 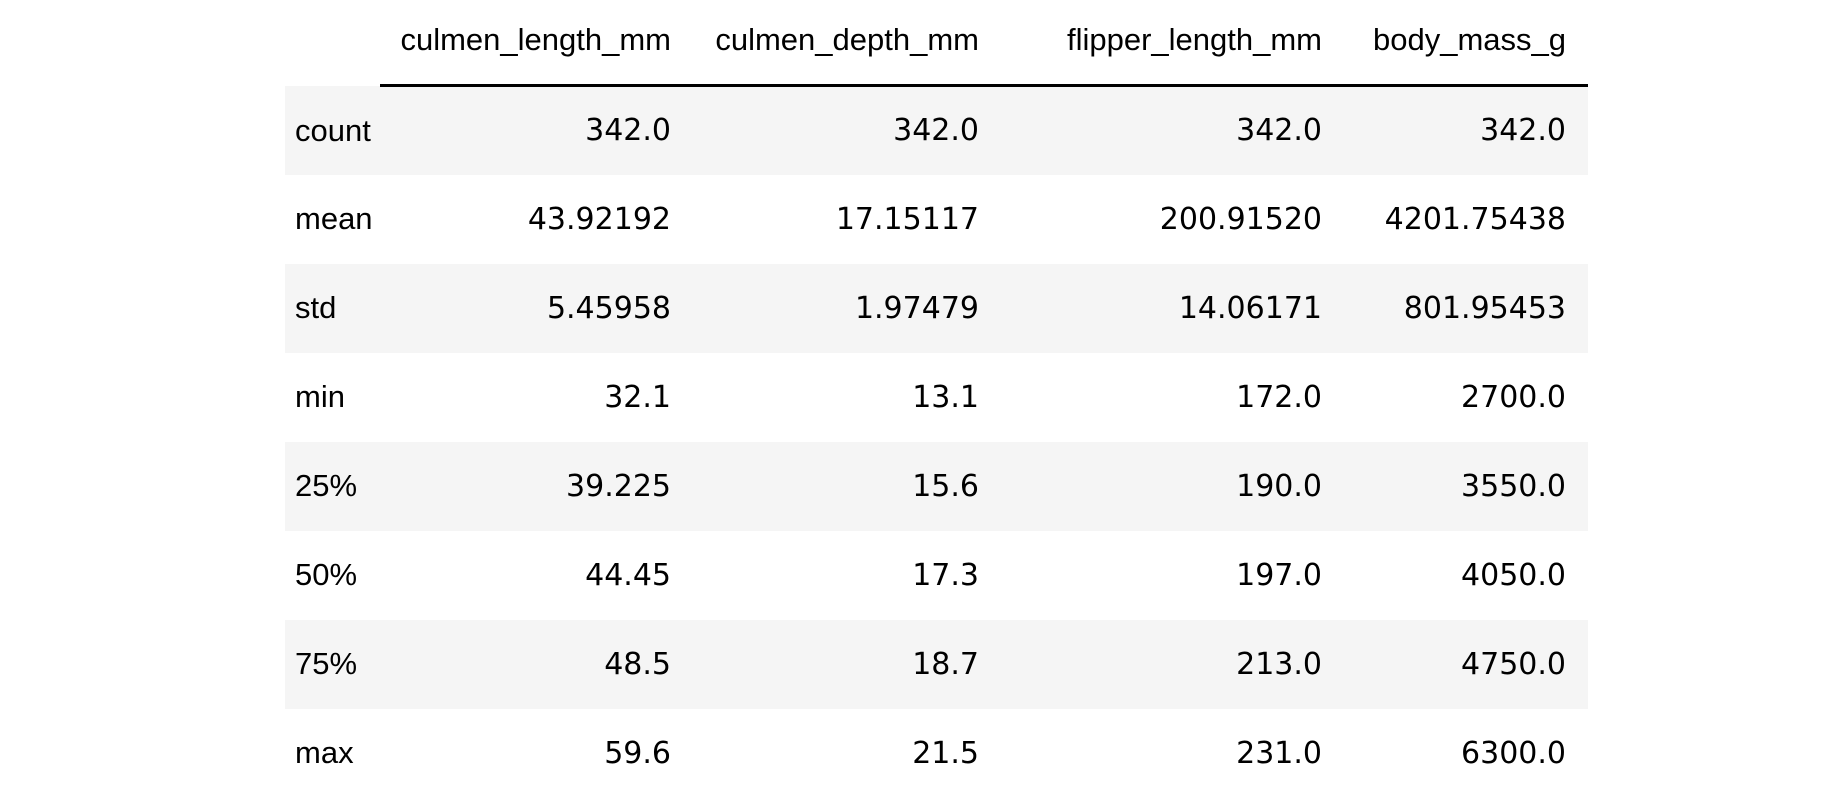 I want to click on column-header-culmen-depth: culmen_depth_mm, so click(x=847, y=43).